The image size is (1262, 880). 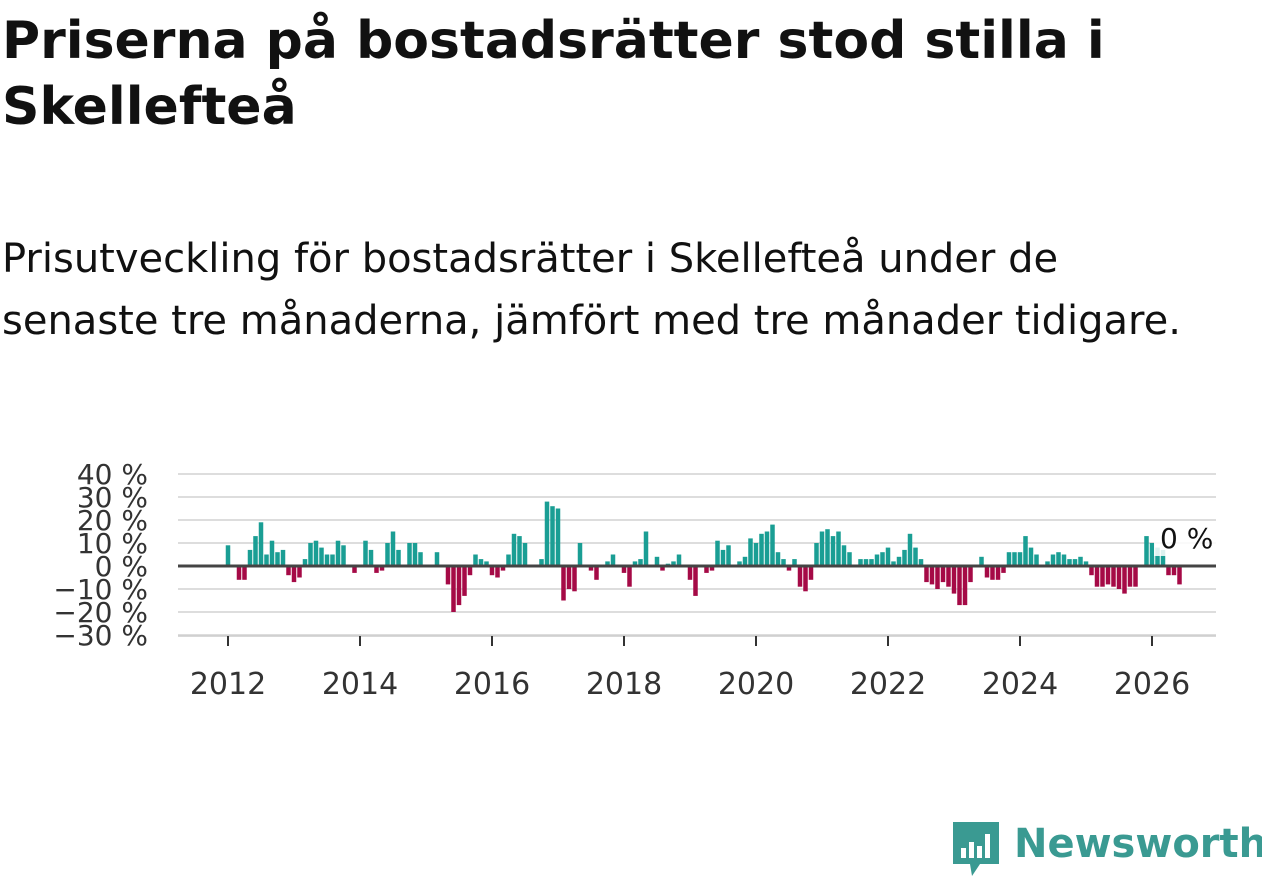 What do you see at coordinates (888, 684) in the screenshot?
I see `x-tick-label: 2022` at bounding box center [888, 684].